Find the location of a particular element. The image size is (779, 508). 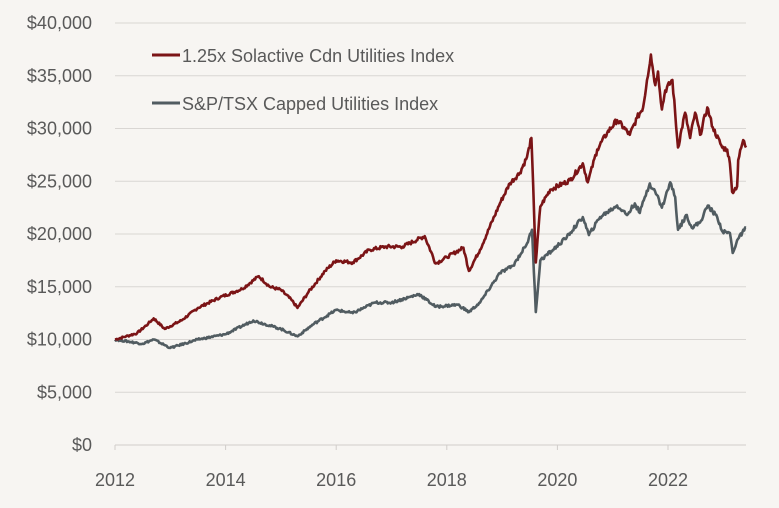

y-tick-label: $20,000 is located at coordinates (59, 234).